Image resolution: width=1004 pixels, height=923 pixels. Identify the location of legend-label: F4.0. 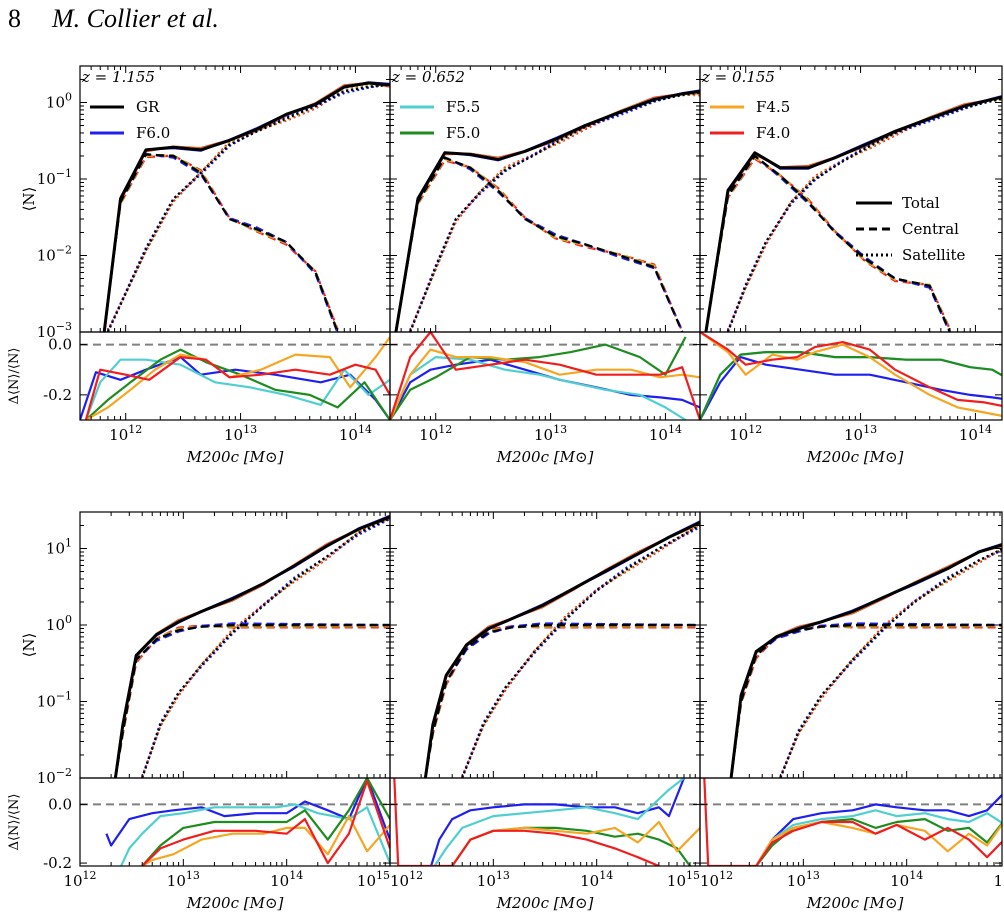
(773, 133).